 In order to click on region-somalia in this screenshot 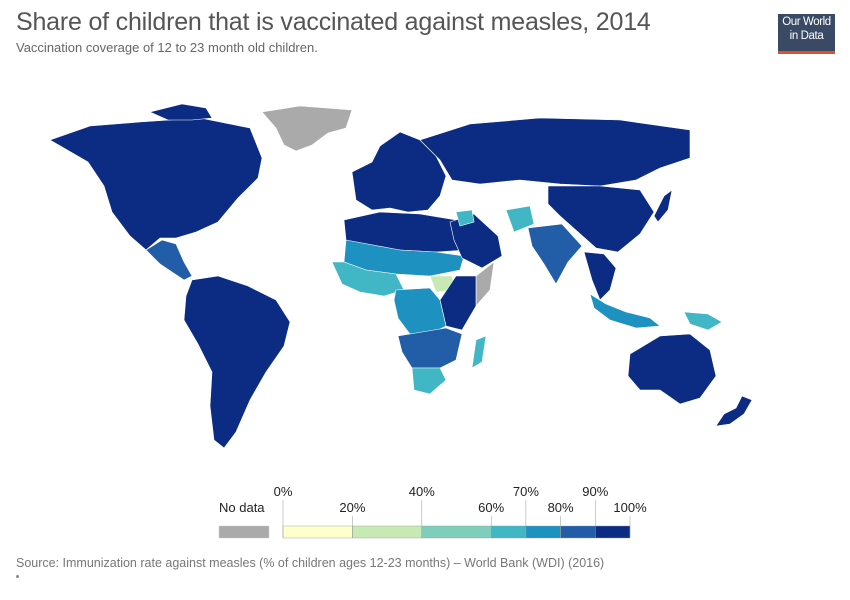, I will do `click(485, 284)`.